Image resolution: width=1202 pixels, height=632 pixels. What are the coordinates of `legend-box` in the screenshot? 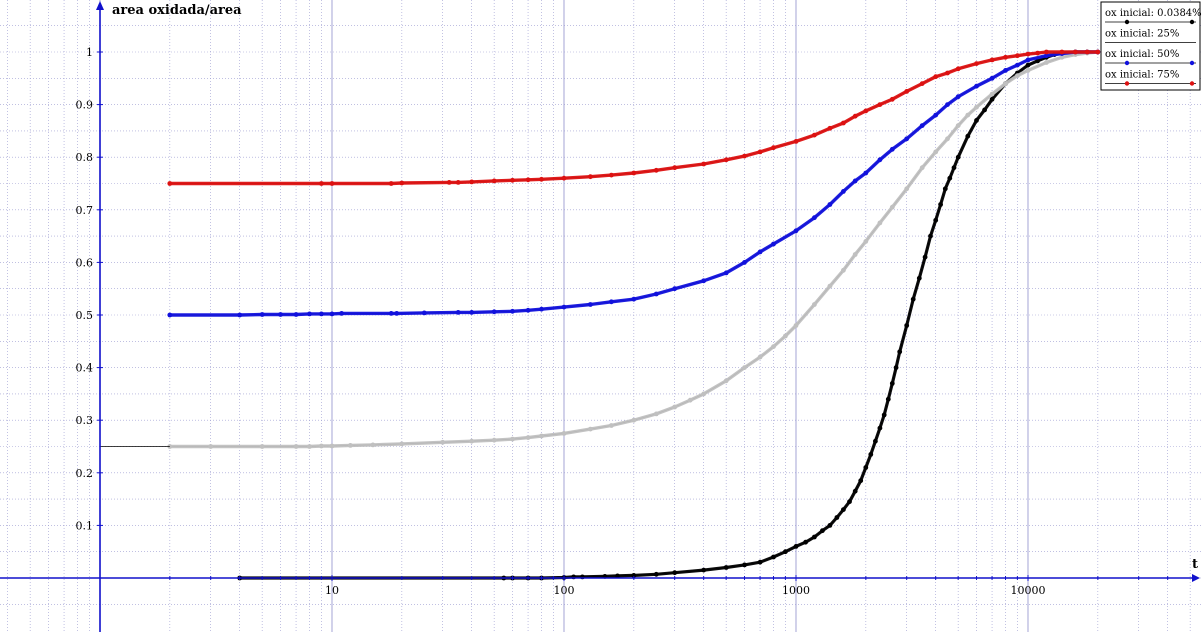 It's located at (1150, 46).